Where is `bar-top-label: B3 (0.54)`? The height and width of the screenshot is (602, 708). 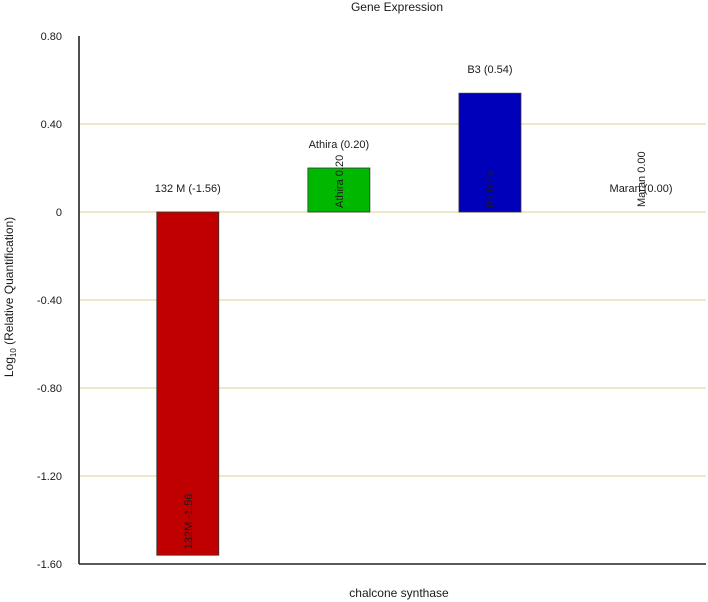 bar-top-label: B3 (0.54) is located at coordinates (489, 70).